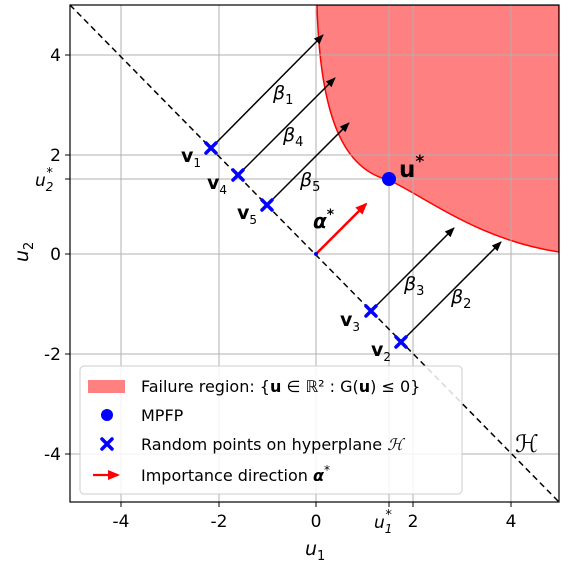 This screenshot has width=568, height=564. I want to click on label-beta1: β1, so click(282, 95).